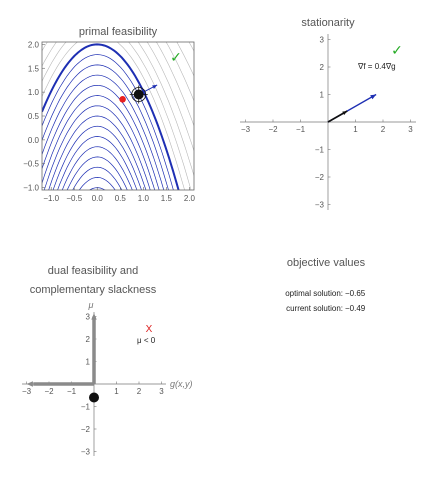  I want to click on primal-x-tick-label: −1.0, so click(51, 198).